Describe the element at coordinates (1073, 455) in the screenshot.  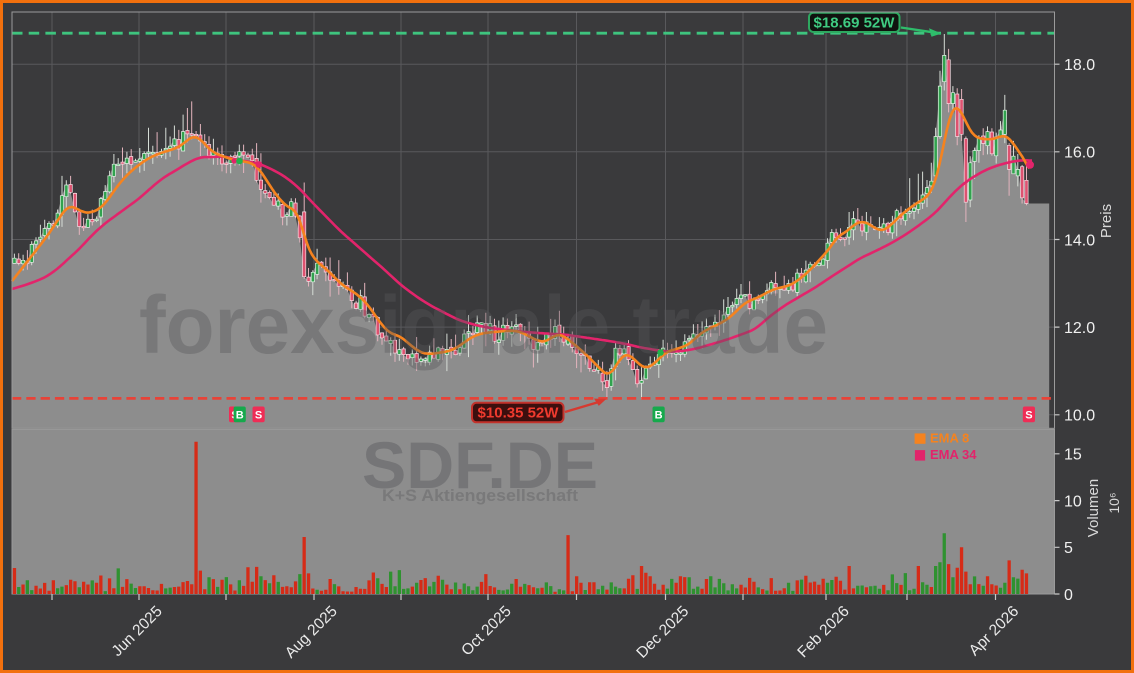
I see `svg-text: 15` at that location.